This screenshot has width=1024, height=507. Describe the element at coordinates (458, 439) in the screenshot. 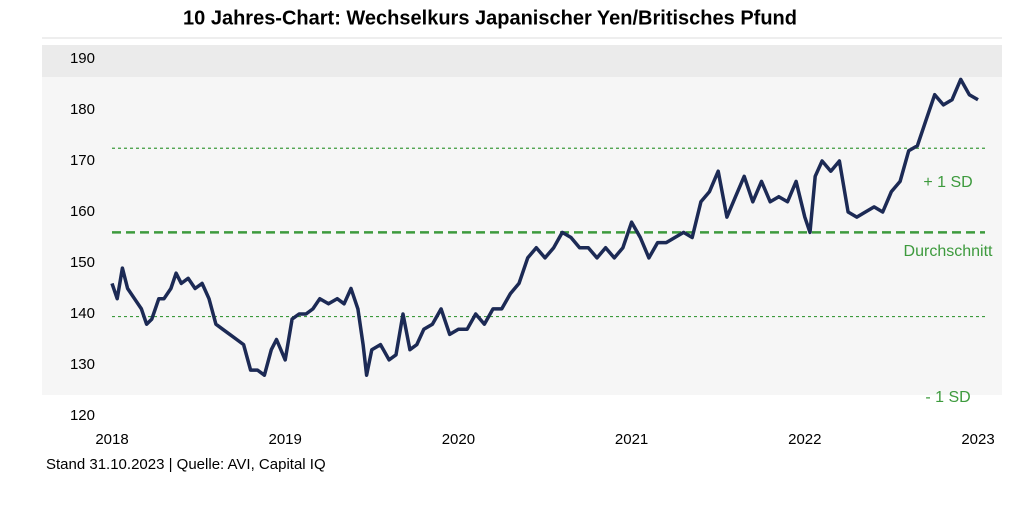

I see `x-tick-label: 2020` at that location.